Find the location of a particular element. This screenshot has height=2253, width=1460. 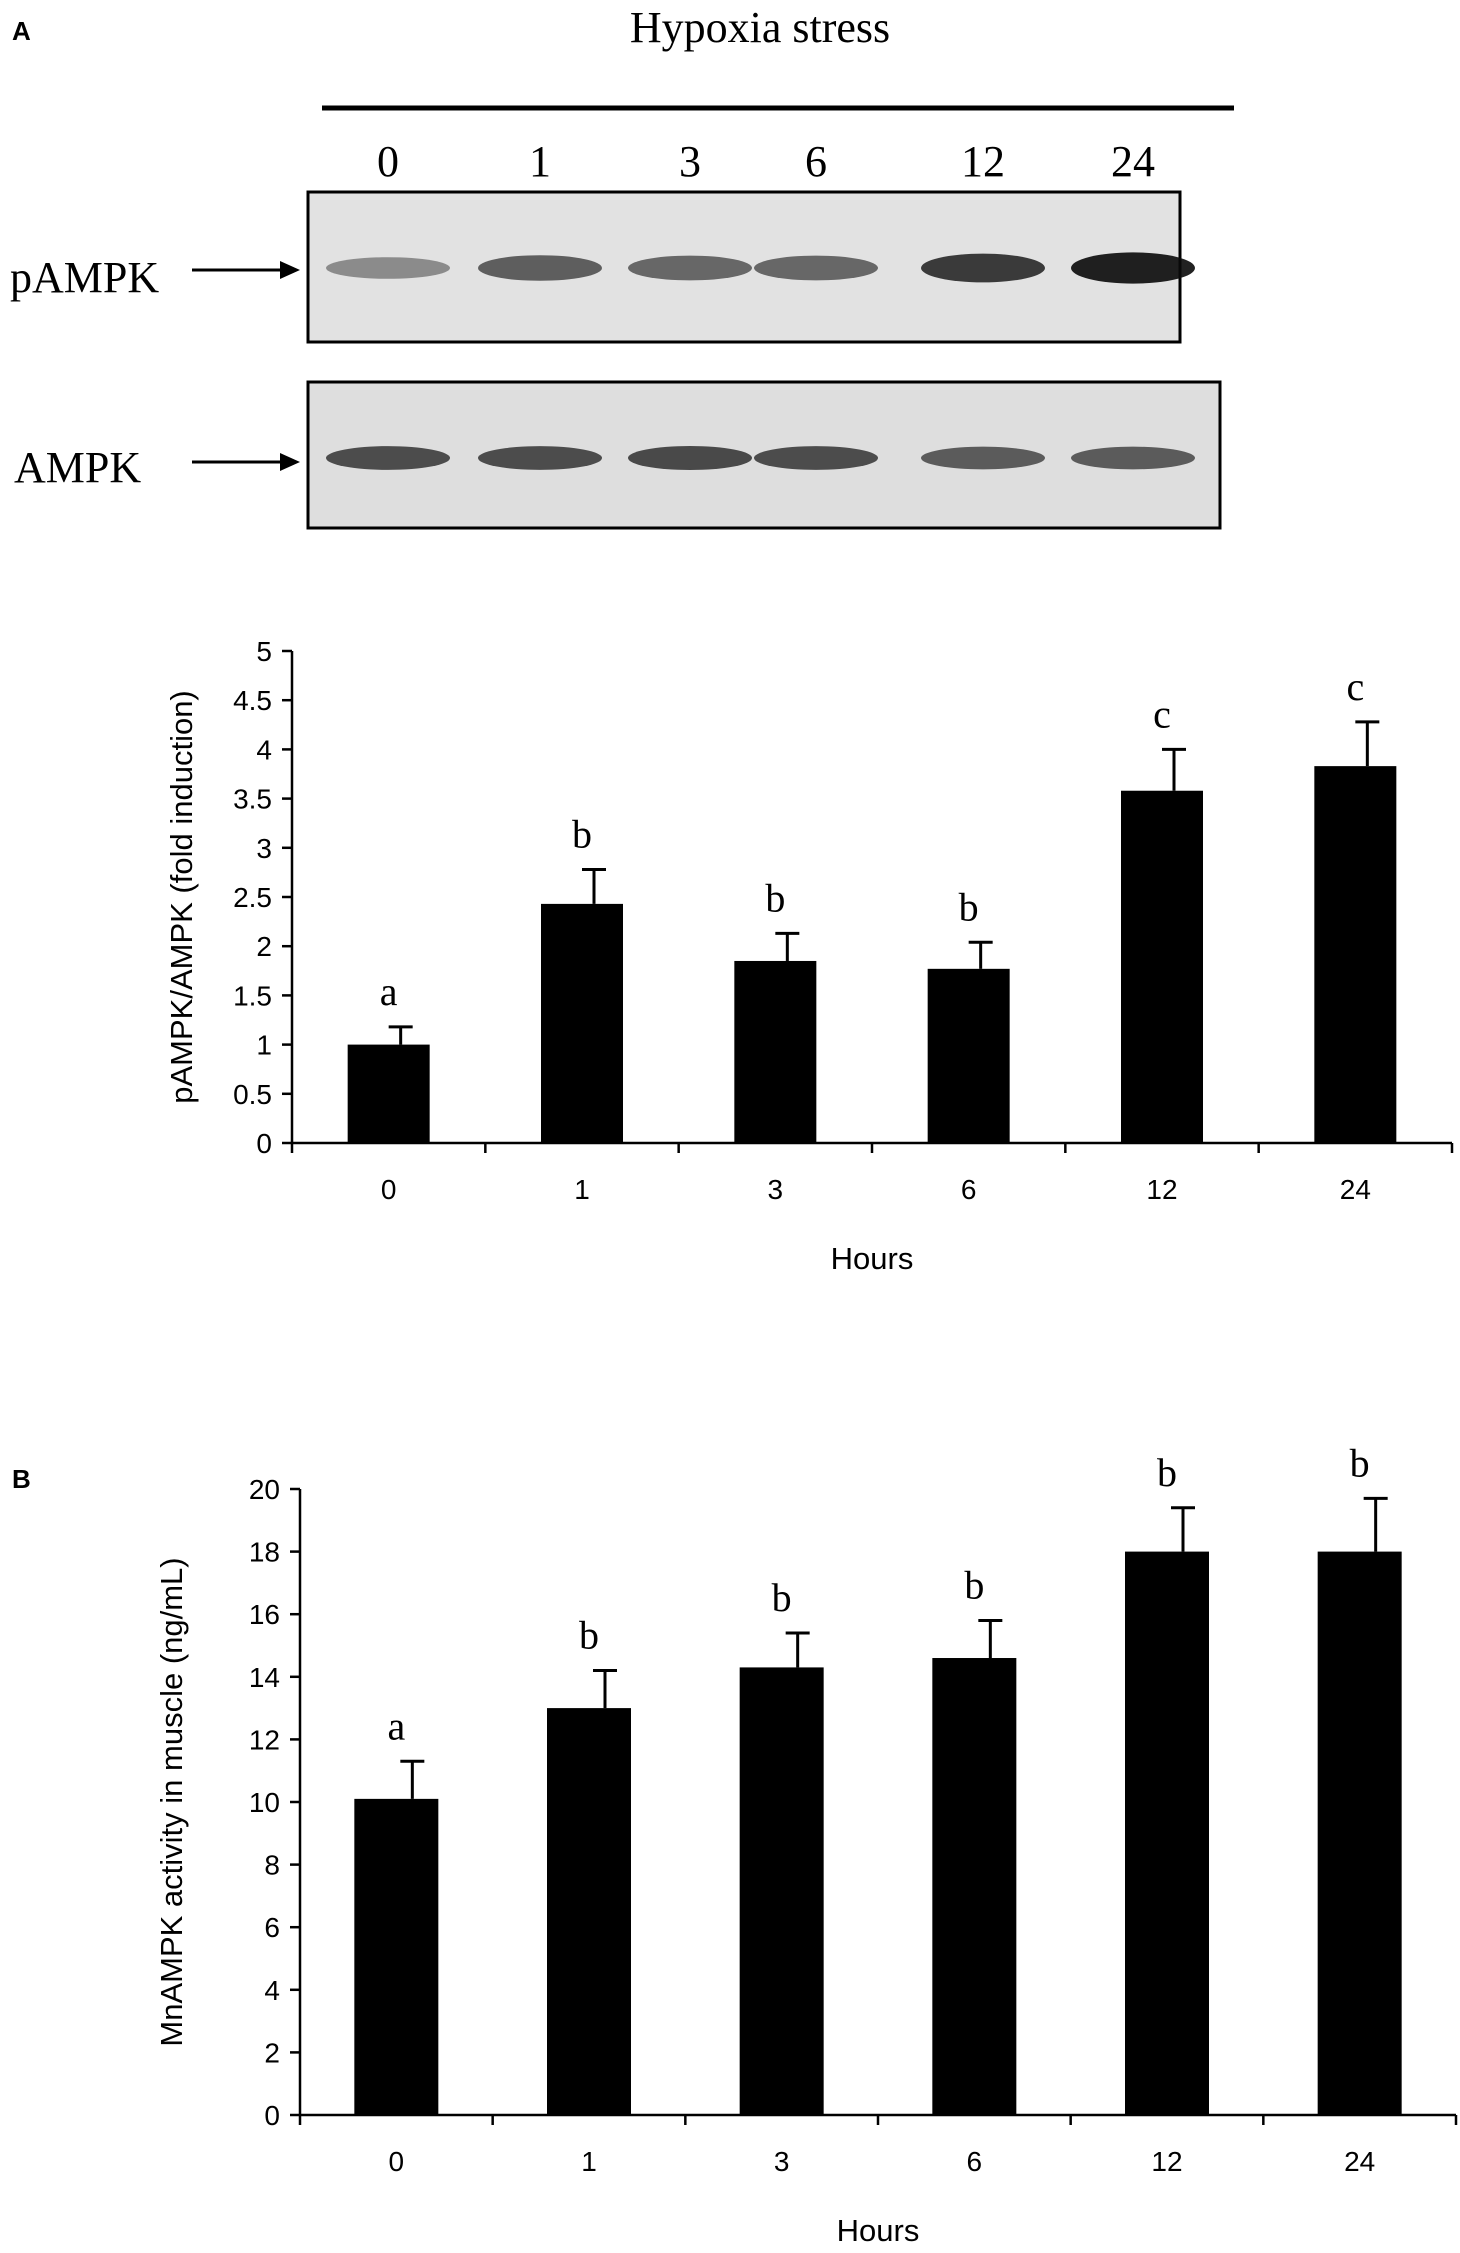

y-tick-label: 3.5 is located at coordinates (252, 799).